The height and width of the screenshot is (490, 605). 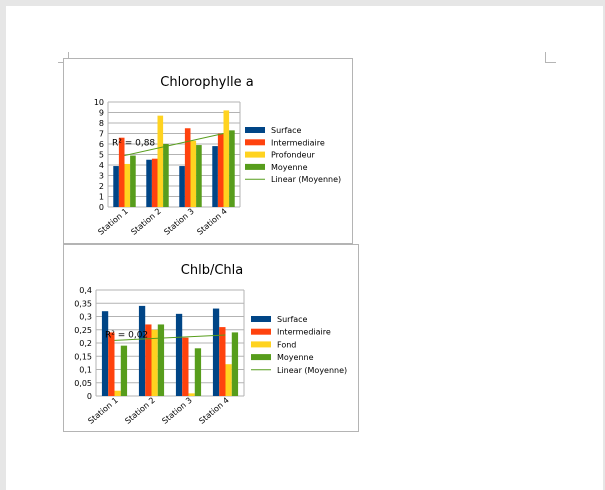 I want to click on y-tick-label: 0,2, so click(x=85, y=343).